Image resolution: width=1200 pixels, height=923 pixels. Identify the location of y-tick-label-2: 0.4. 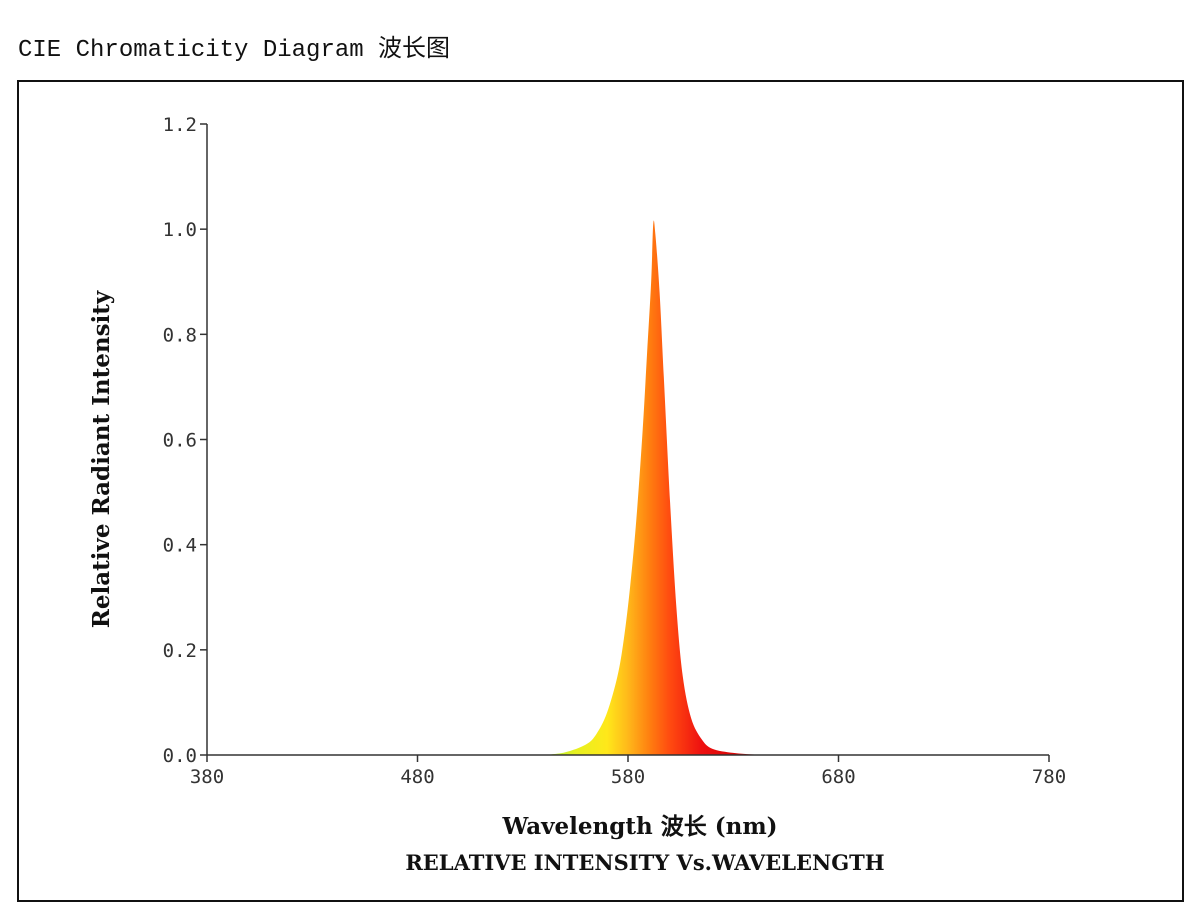
(180, 546).